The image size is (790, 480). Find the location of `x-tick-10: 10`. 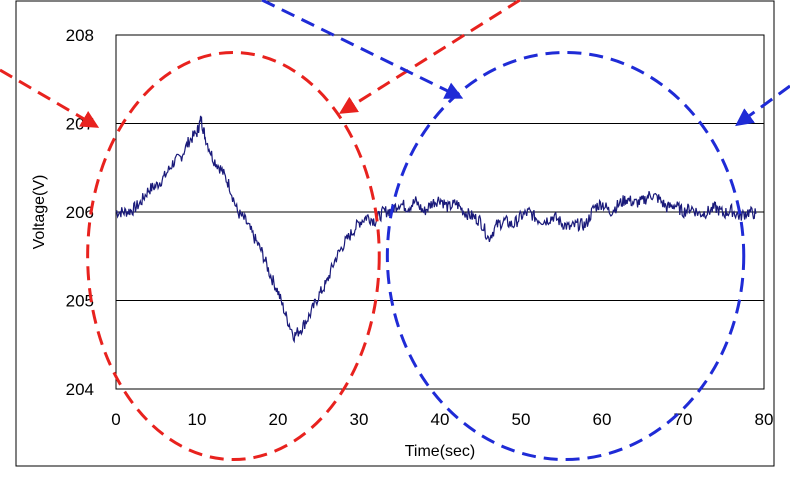

x-tick-10: 10 is located at coordinates (197, 419).